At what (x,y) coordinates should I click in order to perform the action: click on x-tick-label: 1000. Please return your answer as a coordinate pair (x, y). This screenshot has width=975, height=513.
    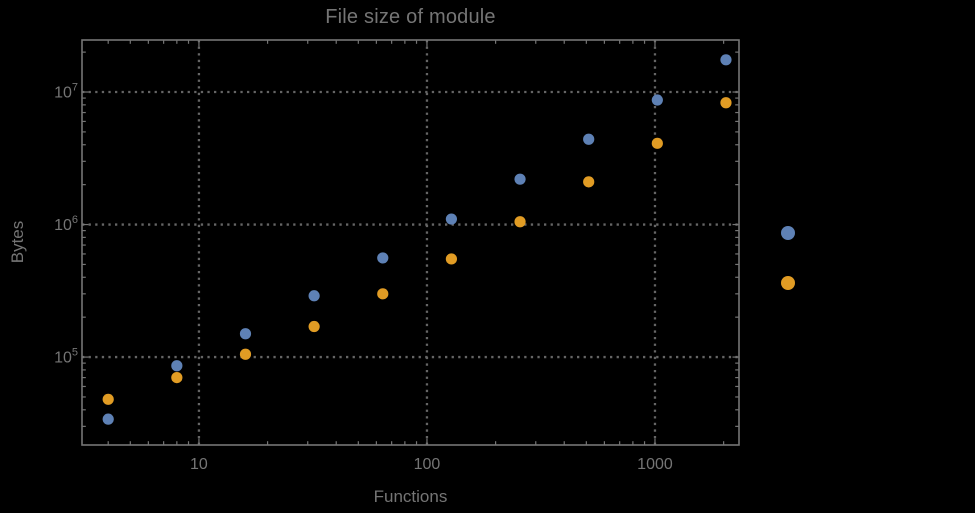
    Looking at the image, I should click on (655, 464).